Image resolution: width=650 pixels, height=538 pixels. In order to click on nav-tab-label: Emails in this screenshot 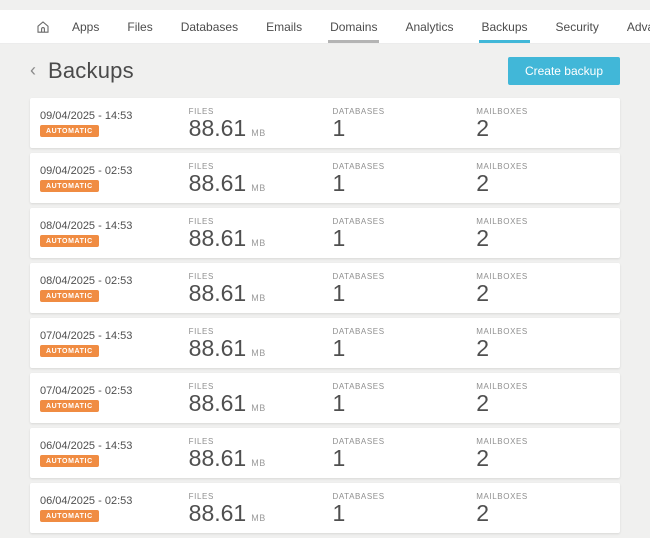, I will do `click(284, 26)`.